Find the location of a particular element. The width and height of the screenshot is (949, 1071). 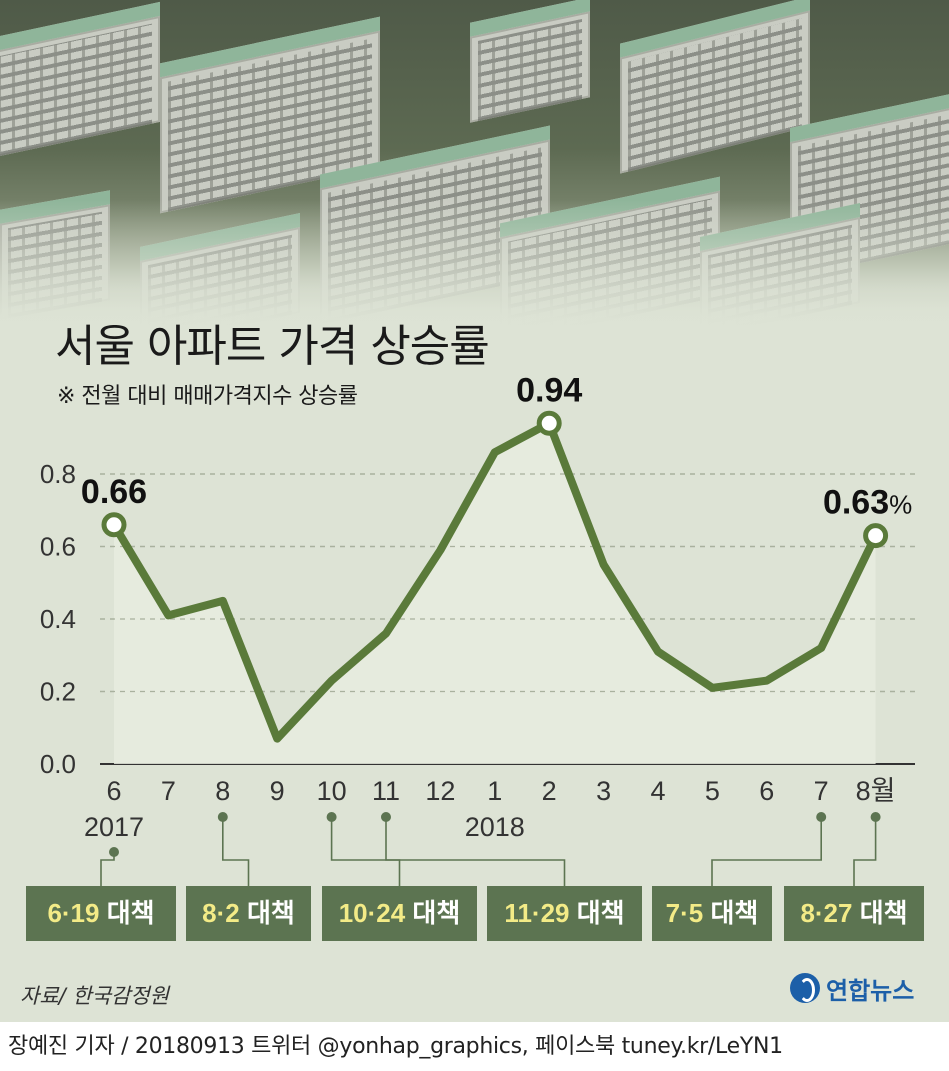

logo-text: 연합뉴스 is located at coordinates (870, 991).